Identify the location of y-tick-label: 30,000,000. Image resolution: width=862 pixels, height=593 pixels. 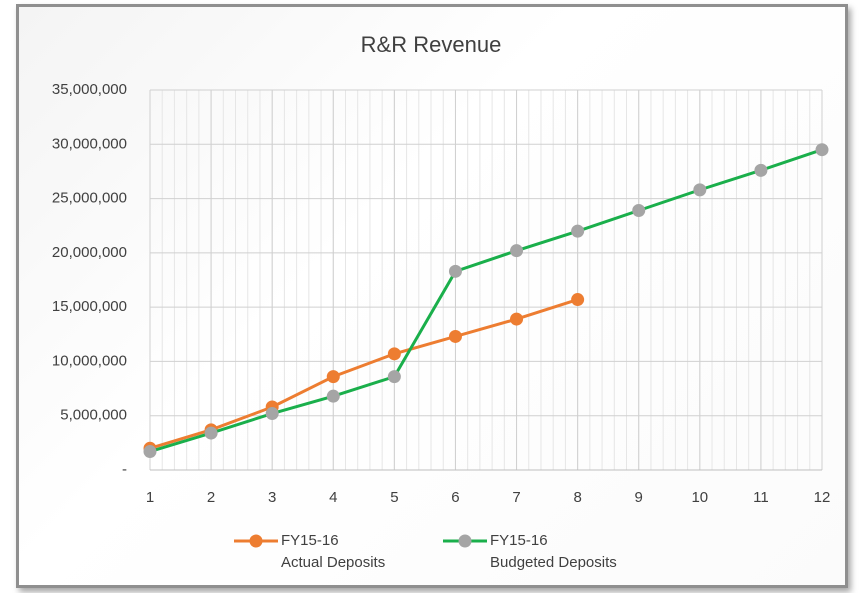
(89, 143).